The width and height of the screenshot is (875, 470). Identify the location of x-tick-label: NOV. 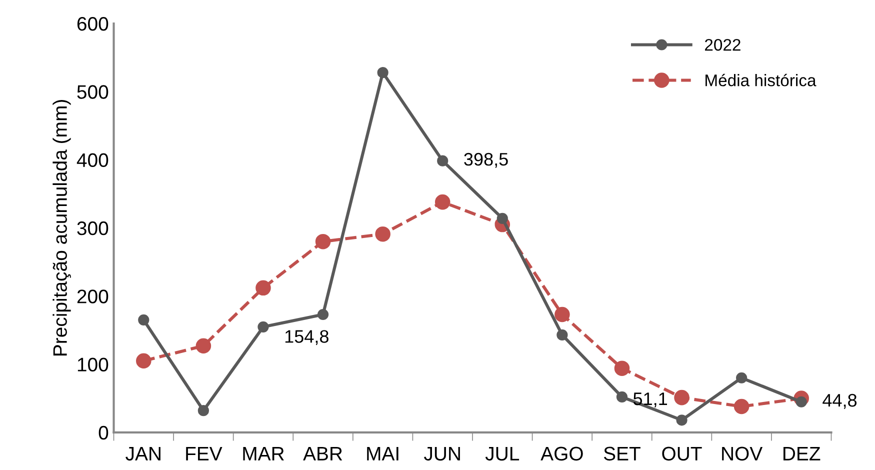
(742, 453).